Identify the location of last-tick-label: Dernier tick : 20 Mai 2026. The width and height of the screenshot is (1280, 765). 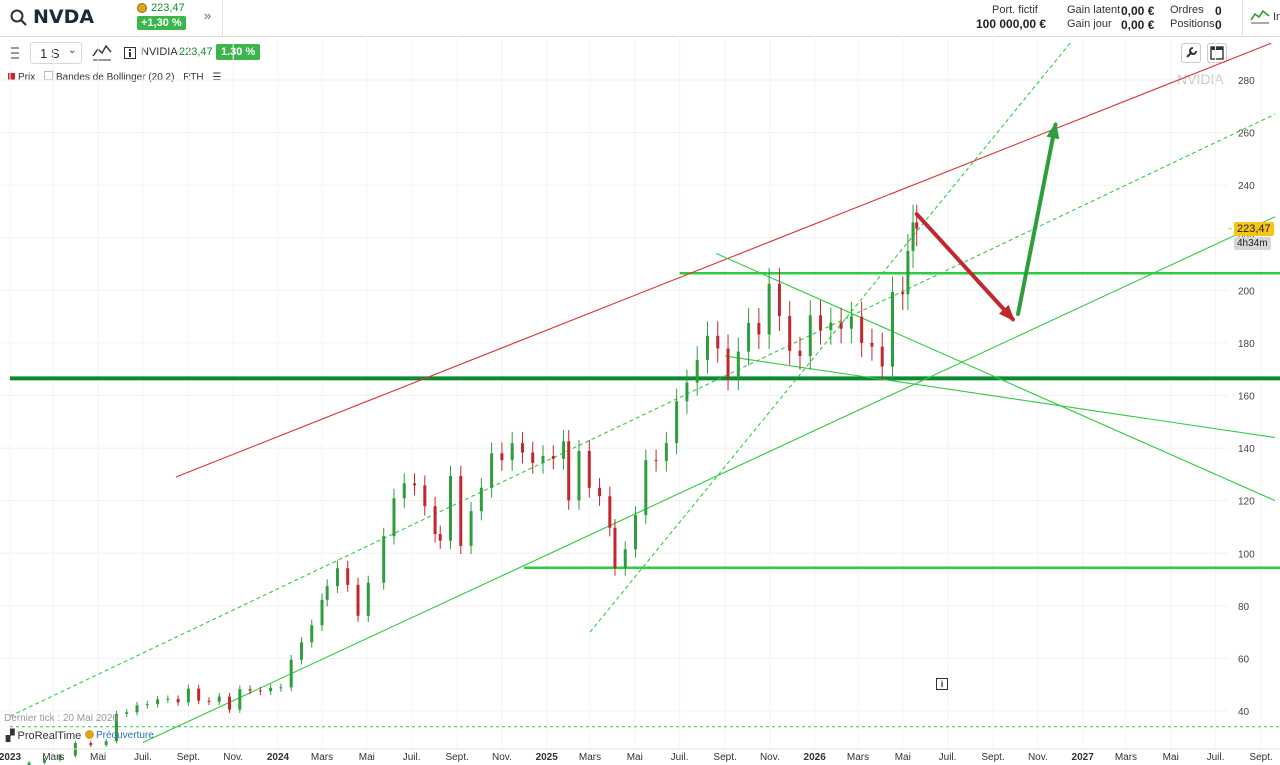
(61, 718).